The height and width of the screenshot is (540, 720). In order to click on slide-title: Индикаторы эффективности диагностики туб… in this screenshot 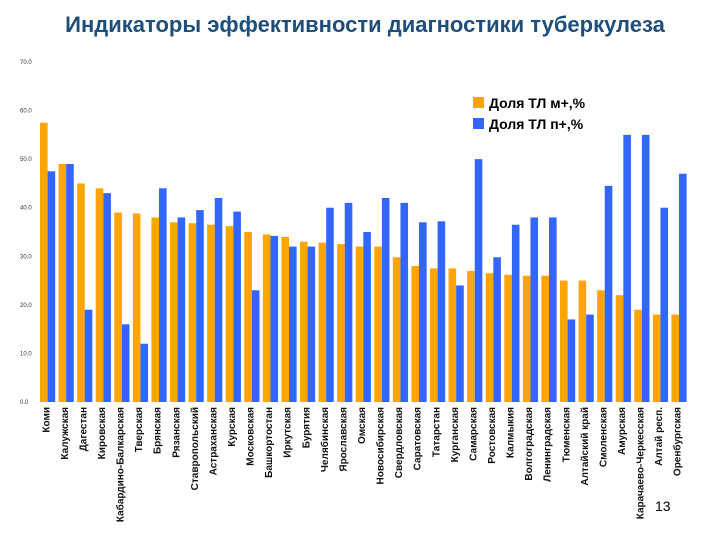, I will do `click(365, 24)`.